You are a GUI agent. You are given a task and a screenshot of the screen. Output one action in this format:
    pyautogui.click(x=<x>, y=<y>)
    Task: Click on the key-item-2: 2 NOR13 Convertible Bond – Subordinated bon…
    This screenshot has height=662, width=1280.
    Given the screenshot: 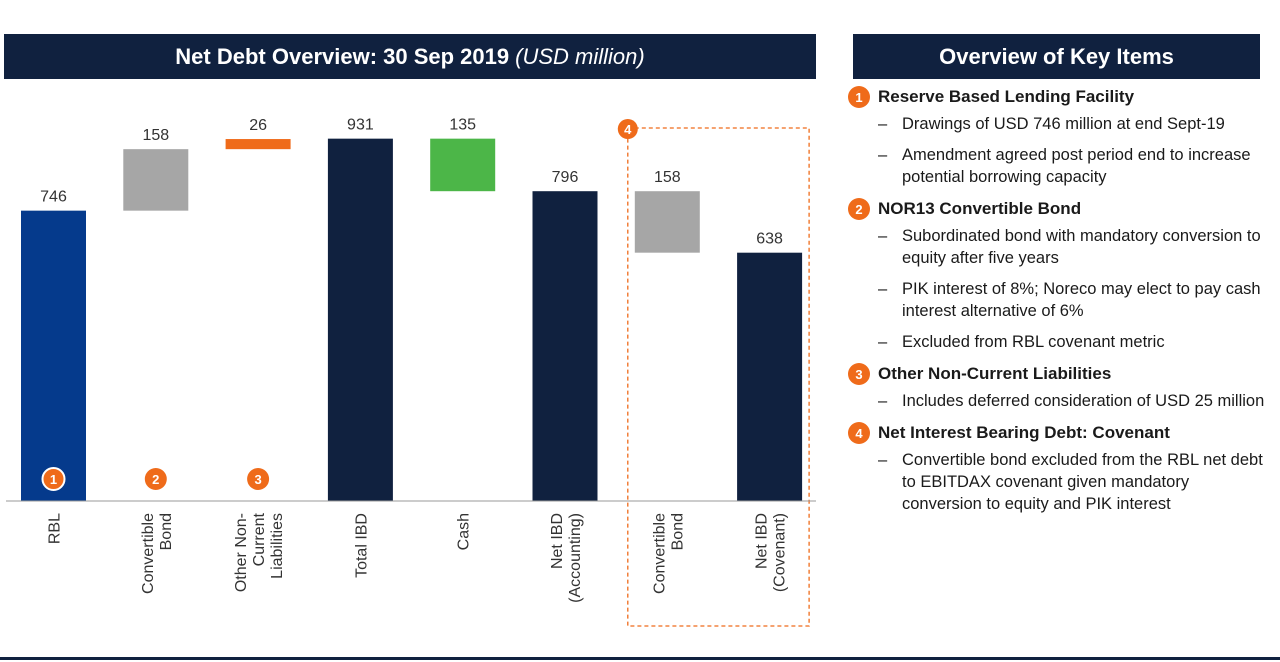 What is the action you would take?
    pyautogui.click(x=1058, y=275)
    